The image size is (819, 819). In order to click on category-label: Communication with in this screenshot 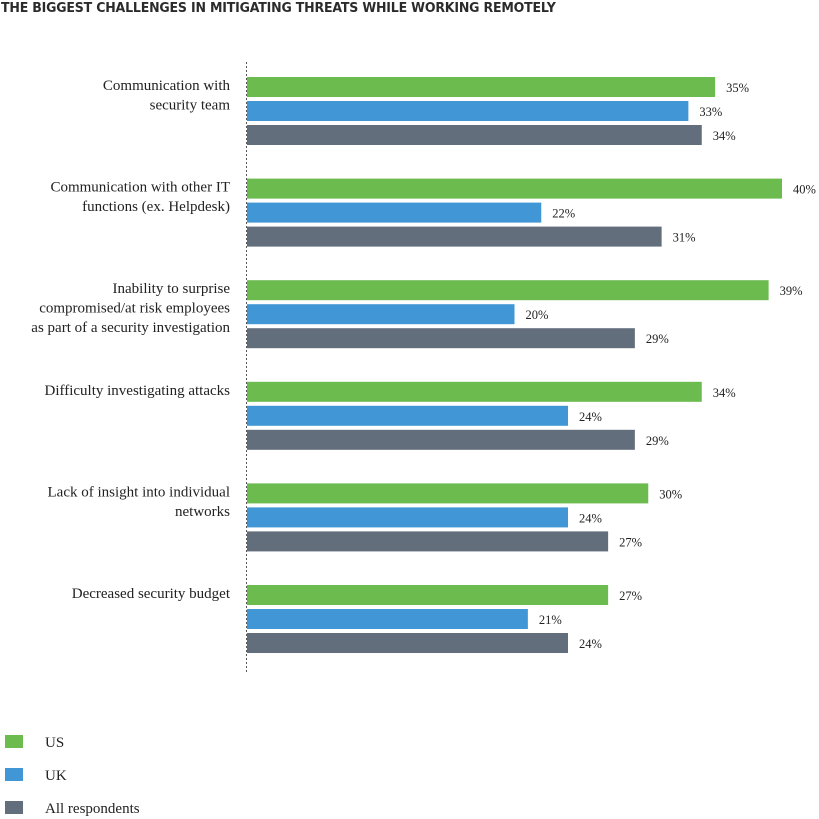, I will do `click(167, 86)`.